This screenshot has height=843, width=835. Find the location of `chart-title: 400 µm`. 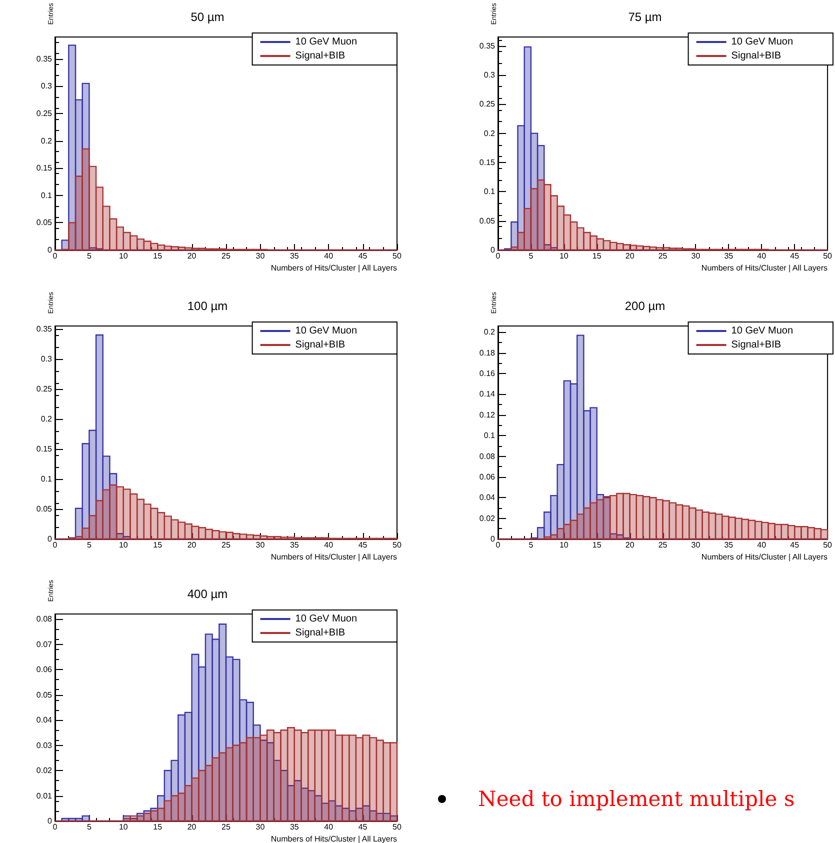

chart-title: 400 µm is located at coordinates (207, 594).